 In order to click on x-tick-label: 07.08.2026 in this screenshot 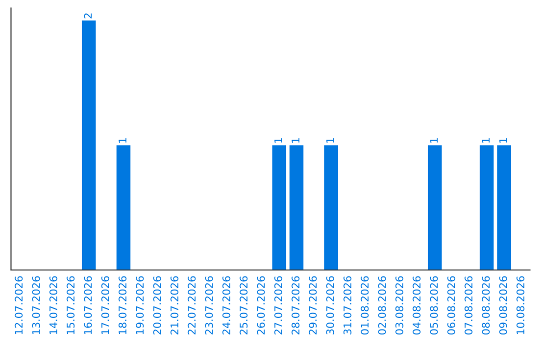, I will do `click(468, 305)`.